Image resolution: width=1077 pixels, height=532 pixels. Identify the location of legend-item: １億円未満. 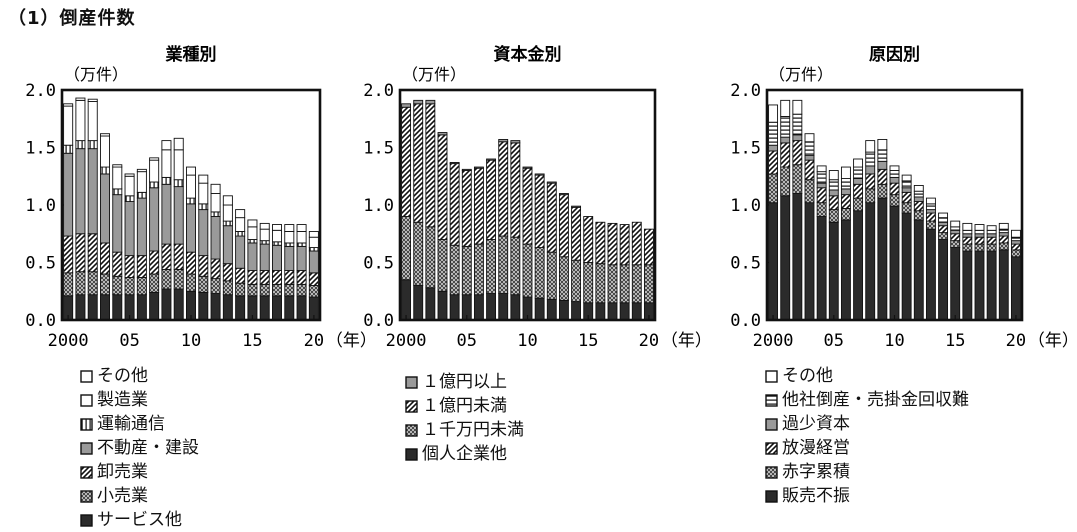
(464, 406).